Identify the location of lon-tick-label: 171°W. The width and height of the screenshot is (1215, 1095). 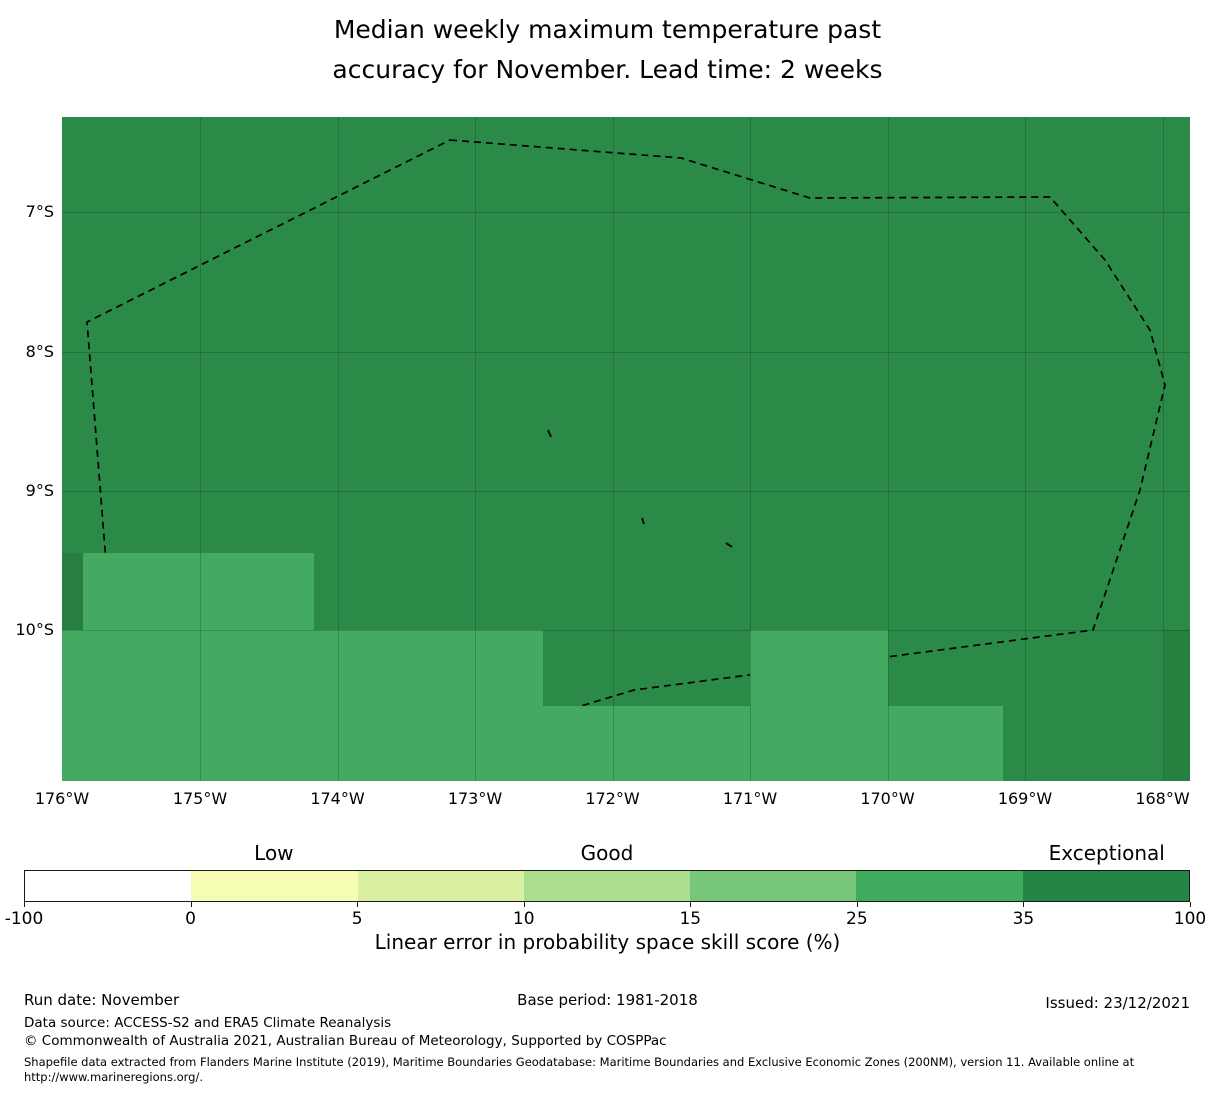
(750, 798).